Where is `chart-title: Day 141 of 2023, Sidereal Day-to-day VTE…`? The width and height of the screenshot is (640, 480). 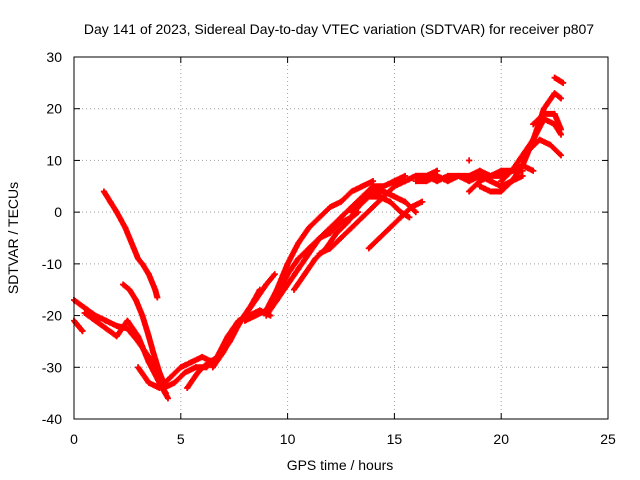 chart-title: Day 141 of 2023, Sidereal Day-to-day VTE… is located at coordinates (339, 29).